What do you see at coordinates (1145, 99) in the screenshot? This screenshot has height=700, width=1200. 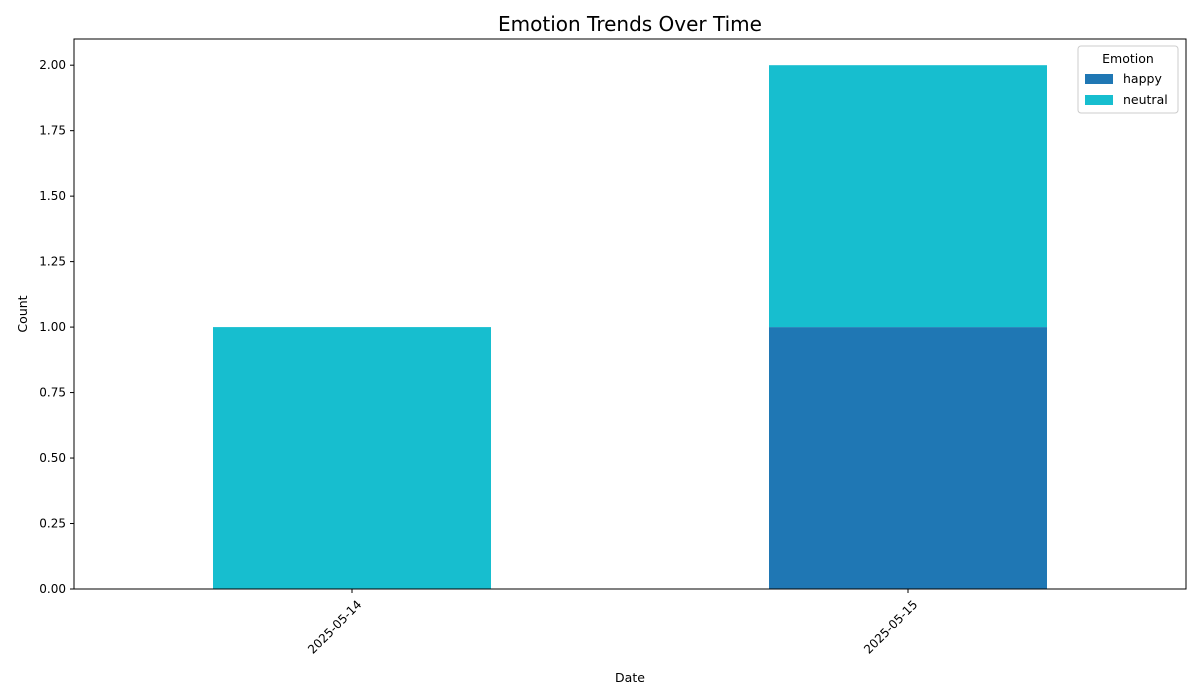 I see `legend-label-neutral: neutral` at bounding box center [1145, 99].